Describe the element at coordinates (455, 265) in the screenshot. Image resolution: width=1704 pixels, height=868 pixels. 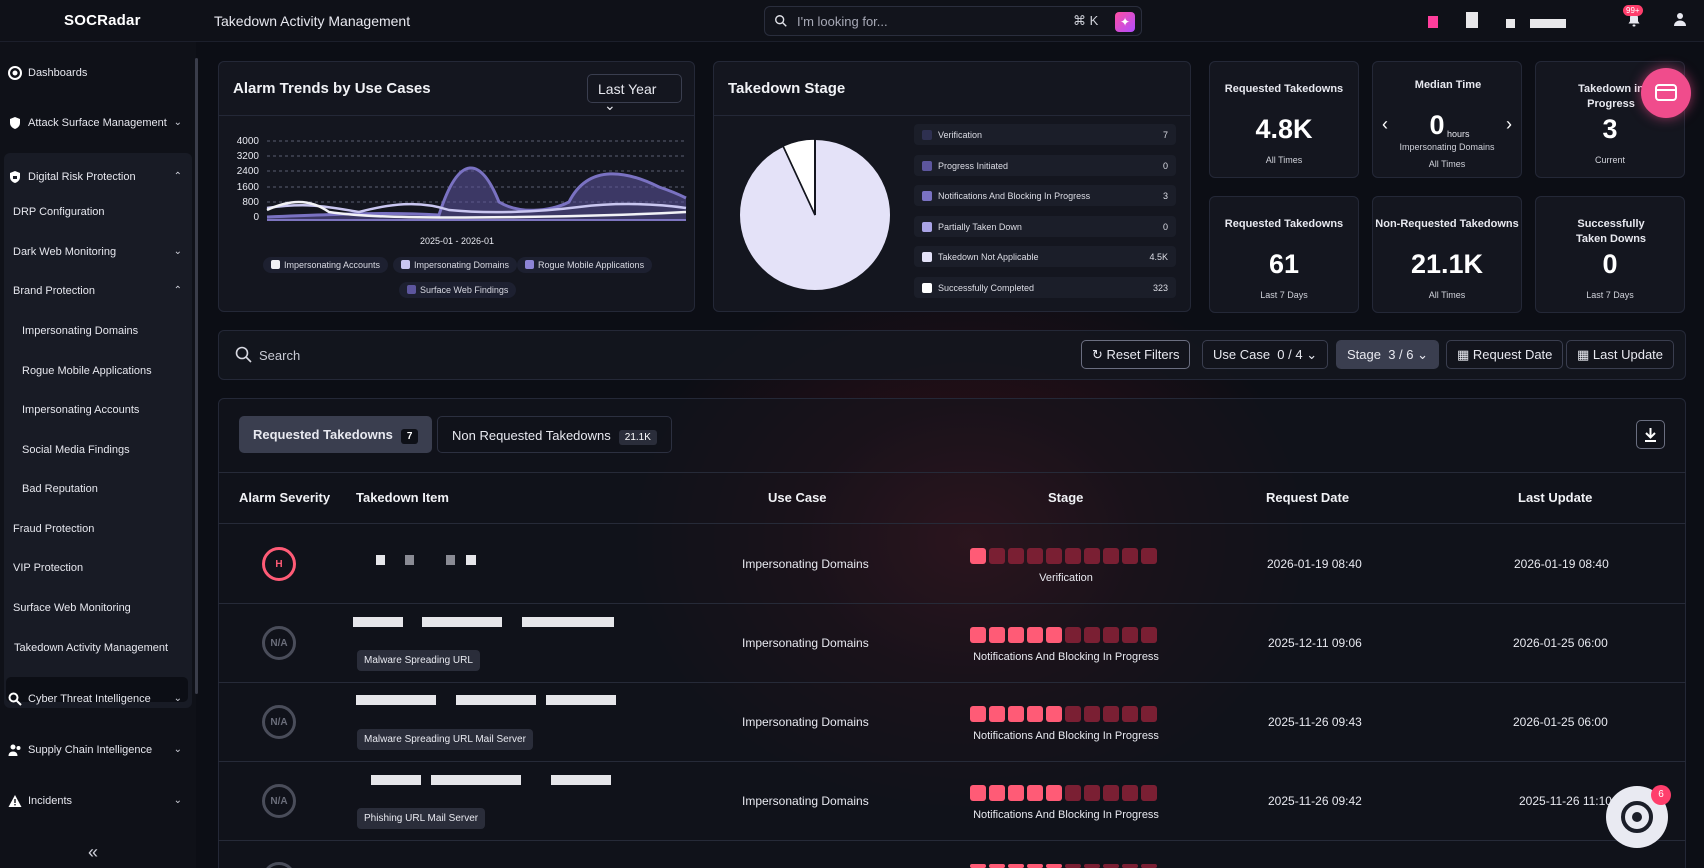
I see `legend-item: Impersonating Domains` at that location.